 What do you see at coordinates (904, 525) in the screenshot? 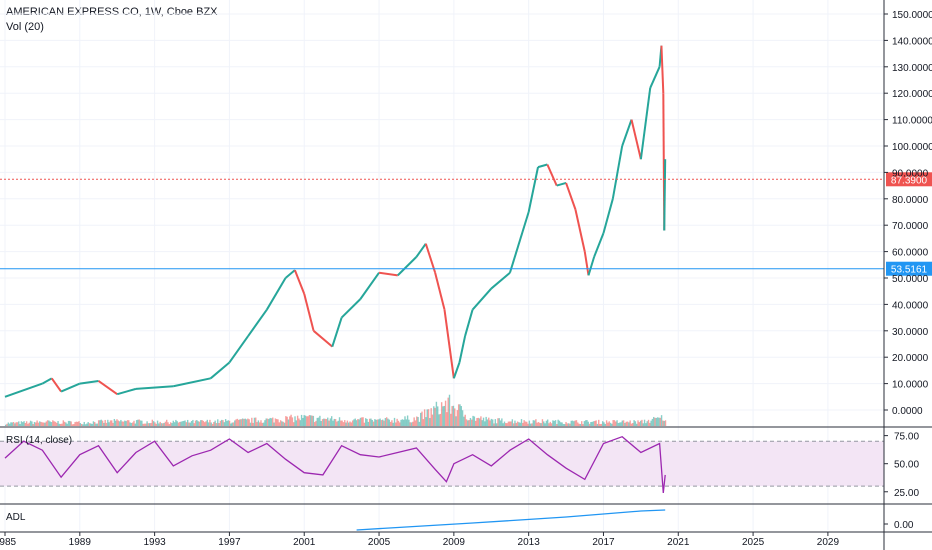
I see `adl-tick-label: 0.00` at bounding box center [904, 525].